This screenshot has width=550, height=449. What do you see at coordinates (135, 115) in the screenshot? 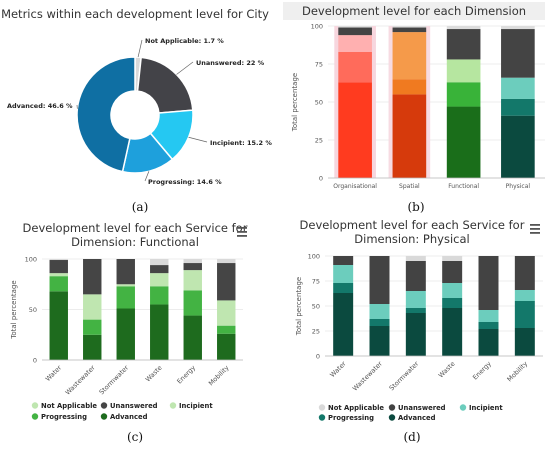
I see `donut-slices` at bounding box center [135, 115].